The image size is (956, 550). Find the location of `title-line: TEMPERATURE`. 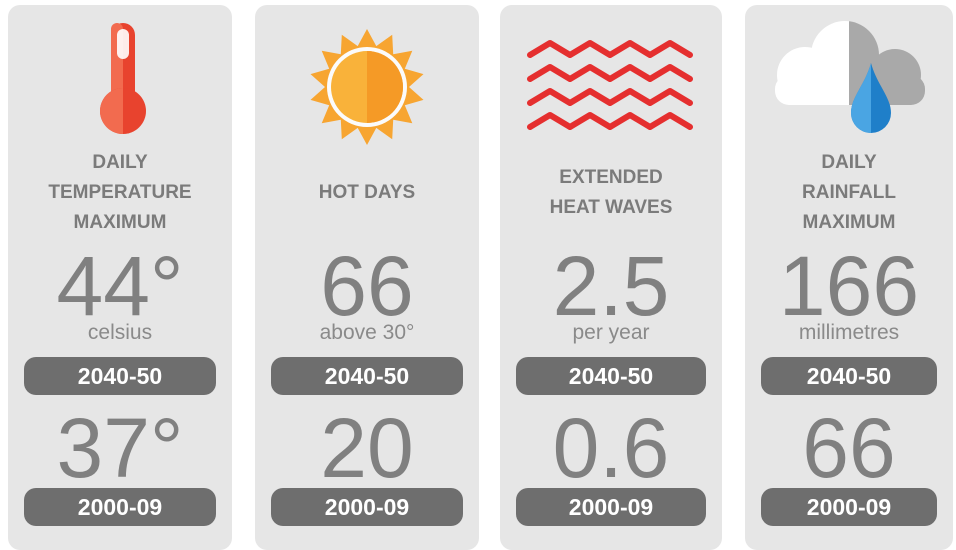

title-line: TEMPERATURE is located at coordinates (120, 192).